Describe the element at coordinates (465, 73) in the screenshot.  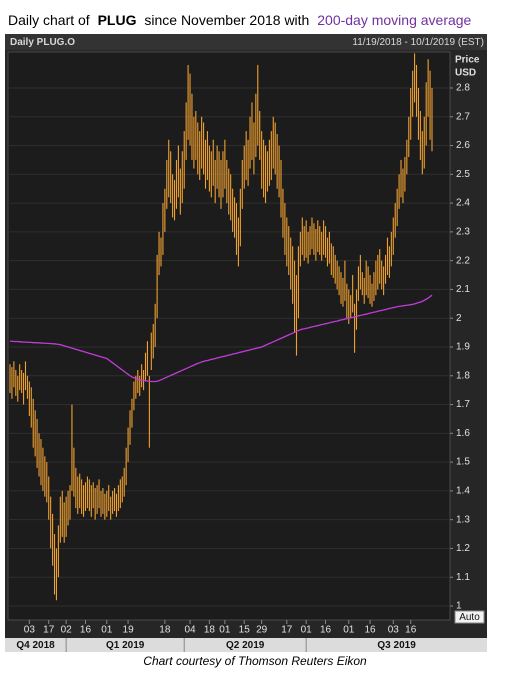
I see `y-axis-unit: USD` at that location.